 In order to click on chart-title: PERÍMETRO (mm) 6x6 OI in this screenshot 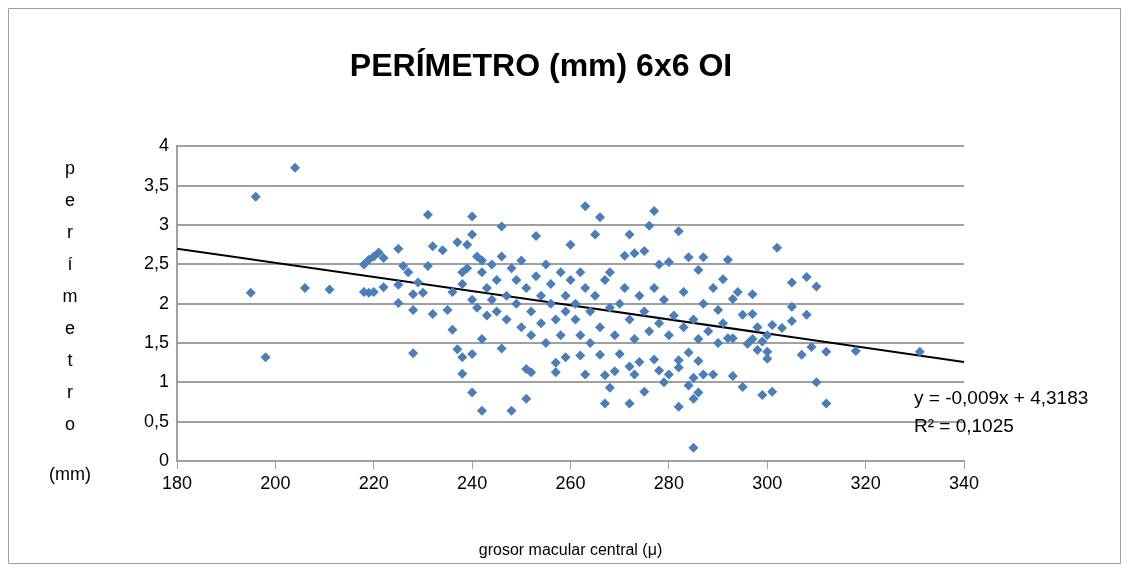, I will do `click(541, 65)`.